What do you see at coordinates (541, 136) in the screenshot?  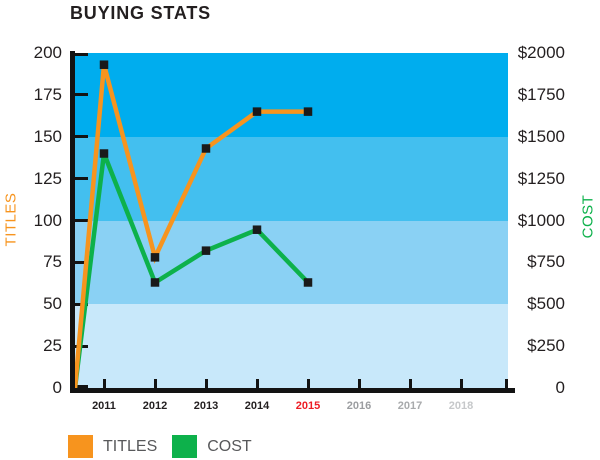 I see `right-axis-tick-label: $1500` at bounding box center [541, 136].